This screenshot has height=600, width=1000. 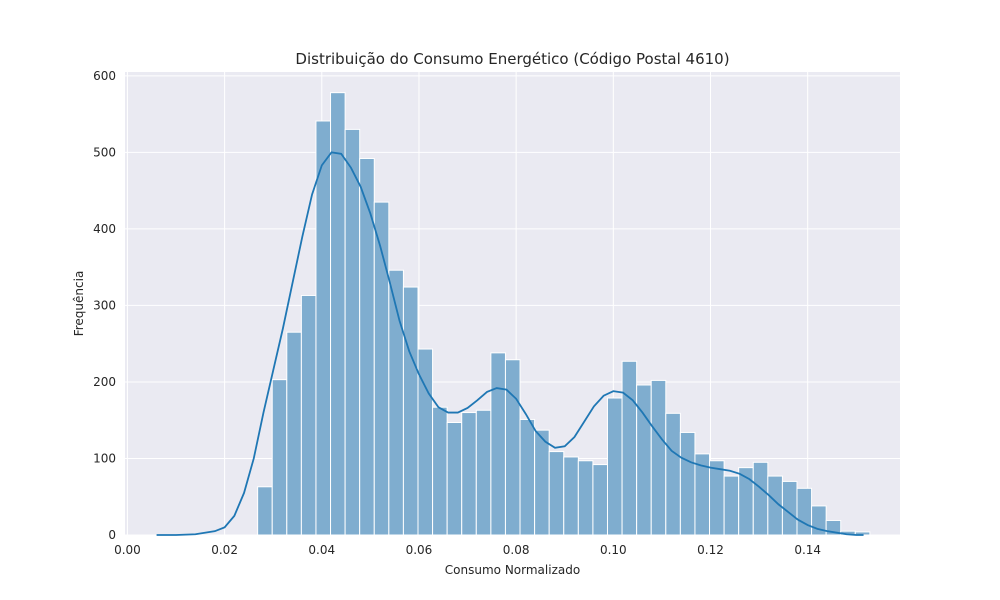 What do you see at coordinates (613, 550) in the screenshot?
I see `x-tick-label: 0.10` at bounding box center [613, 550].